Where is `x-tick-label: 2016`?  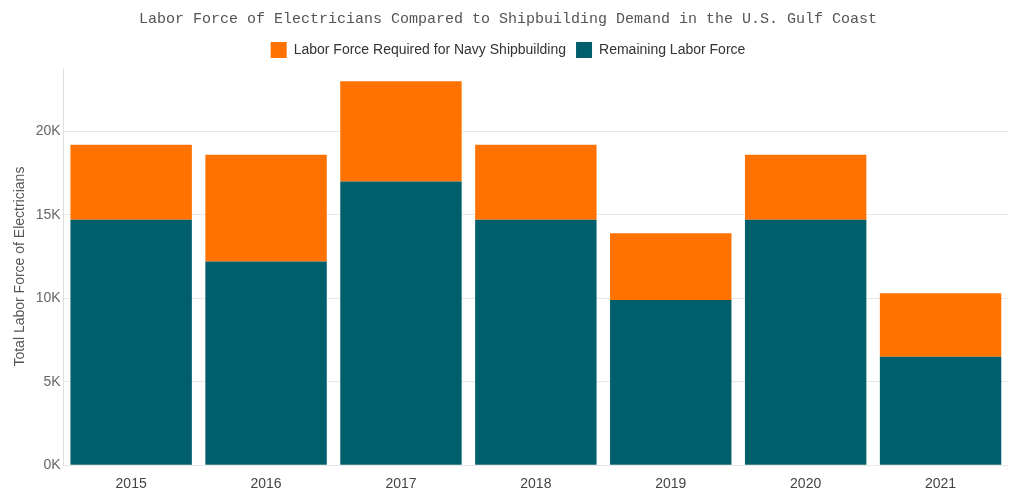
x-tick-label: 2016 is located at coordinates (266, 483).